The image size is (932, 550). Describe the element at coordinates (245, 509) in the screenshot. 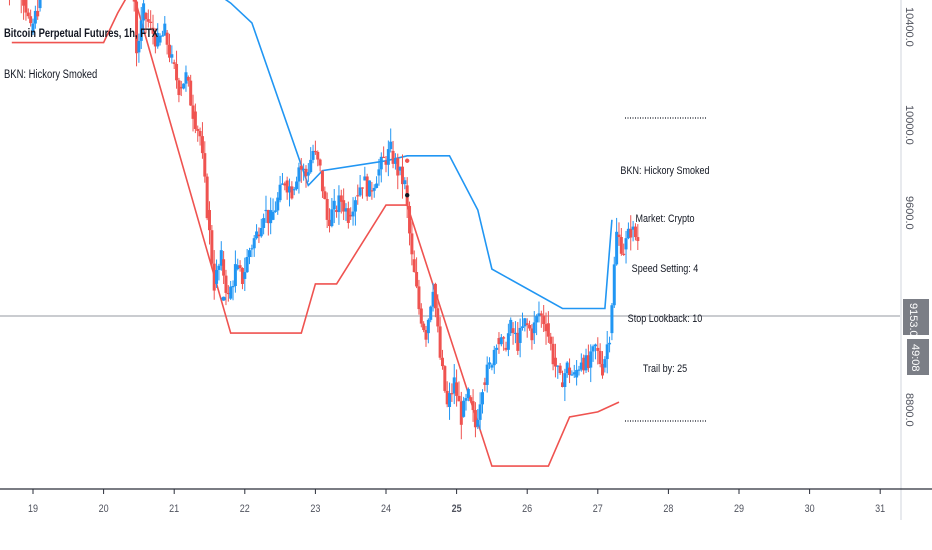

I see `x-tick-label: 22` at that location.